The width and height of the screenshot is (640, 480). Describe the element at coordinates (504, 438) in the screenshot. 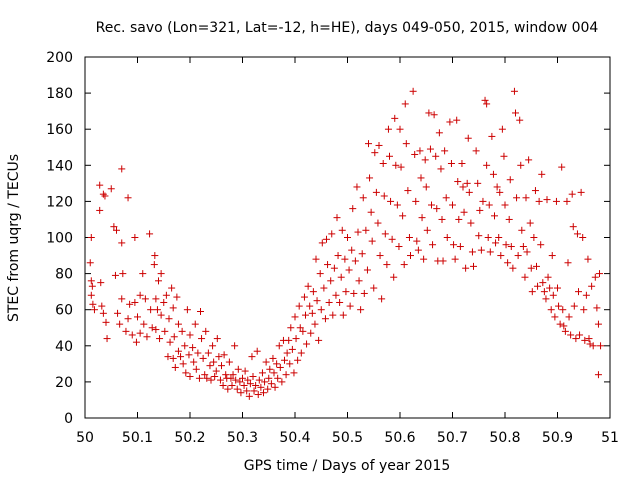

I see `x-tick-label: 50.8` at that location.